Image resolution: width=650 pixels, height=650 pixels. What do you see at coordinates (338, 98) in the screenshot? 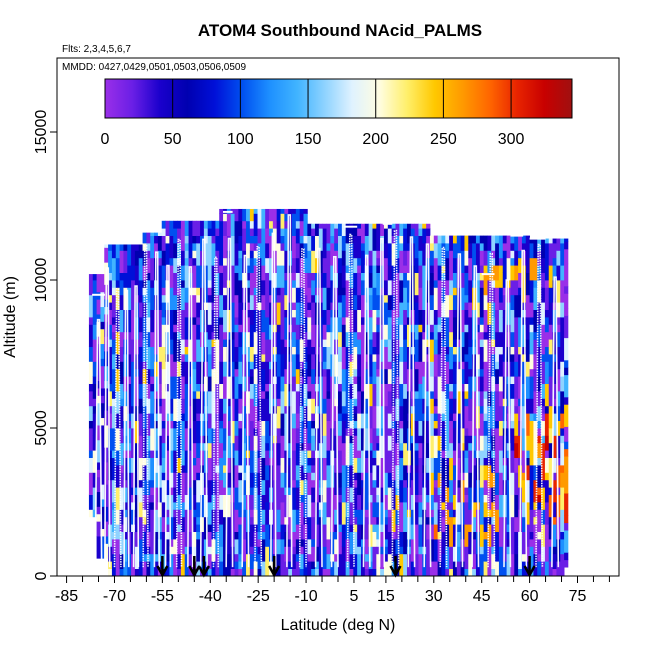
I see `colorbar-gradient` at bounding box center [338, 98].